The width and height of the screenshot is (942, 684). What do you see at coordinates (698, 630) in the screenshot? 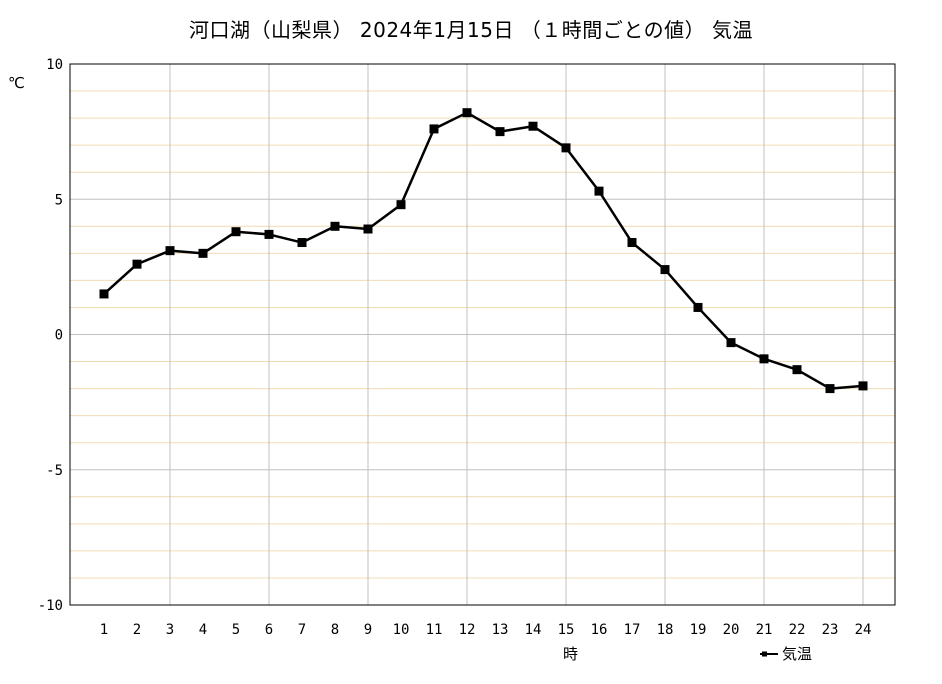
I see `x-tick-label: 19` at bounding box center [698, 630].